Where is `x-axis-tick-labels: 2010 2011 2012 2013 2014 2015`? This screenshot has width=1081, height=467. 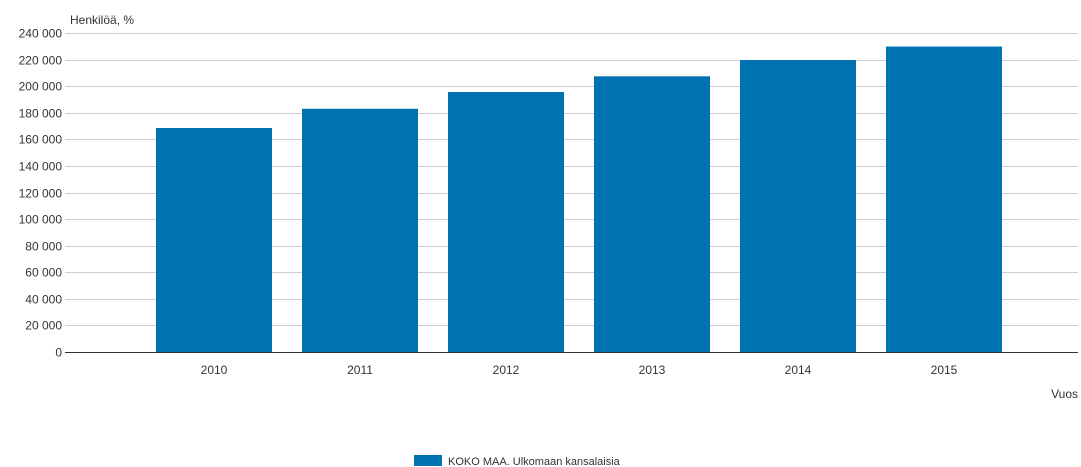 x-axis-tick-labels: 2010 2011 2012 2013 2014 2015 is located at coordinates (579, 370).